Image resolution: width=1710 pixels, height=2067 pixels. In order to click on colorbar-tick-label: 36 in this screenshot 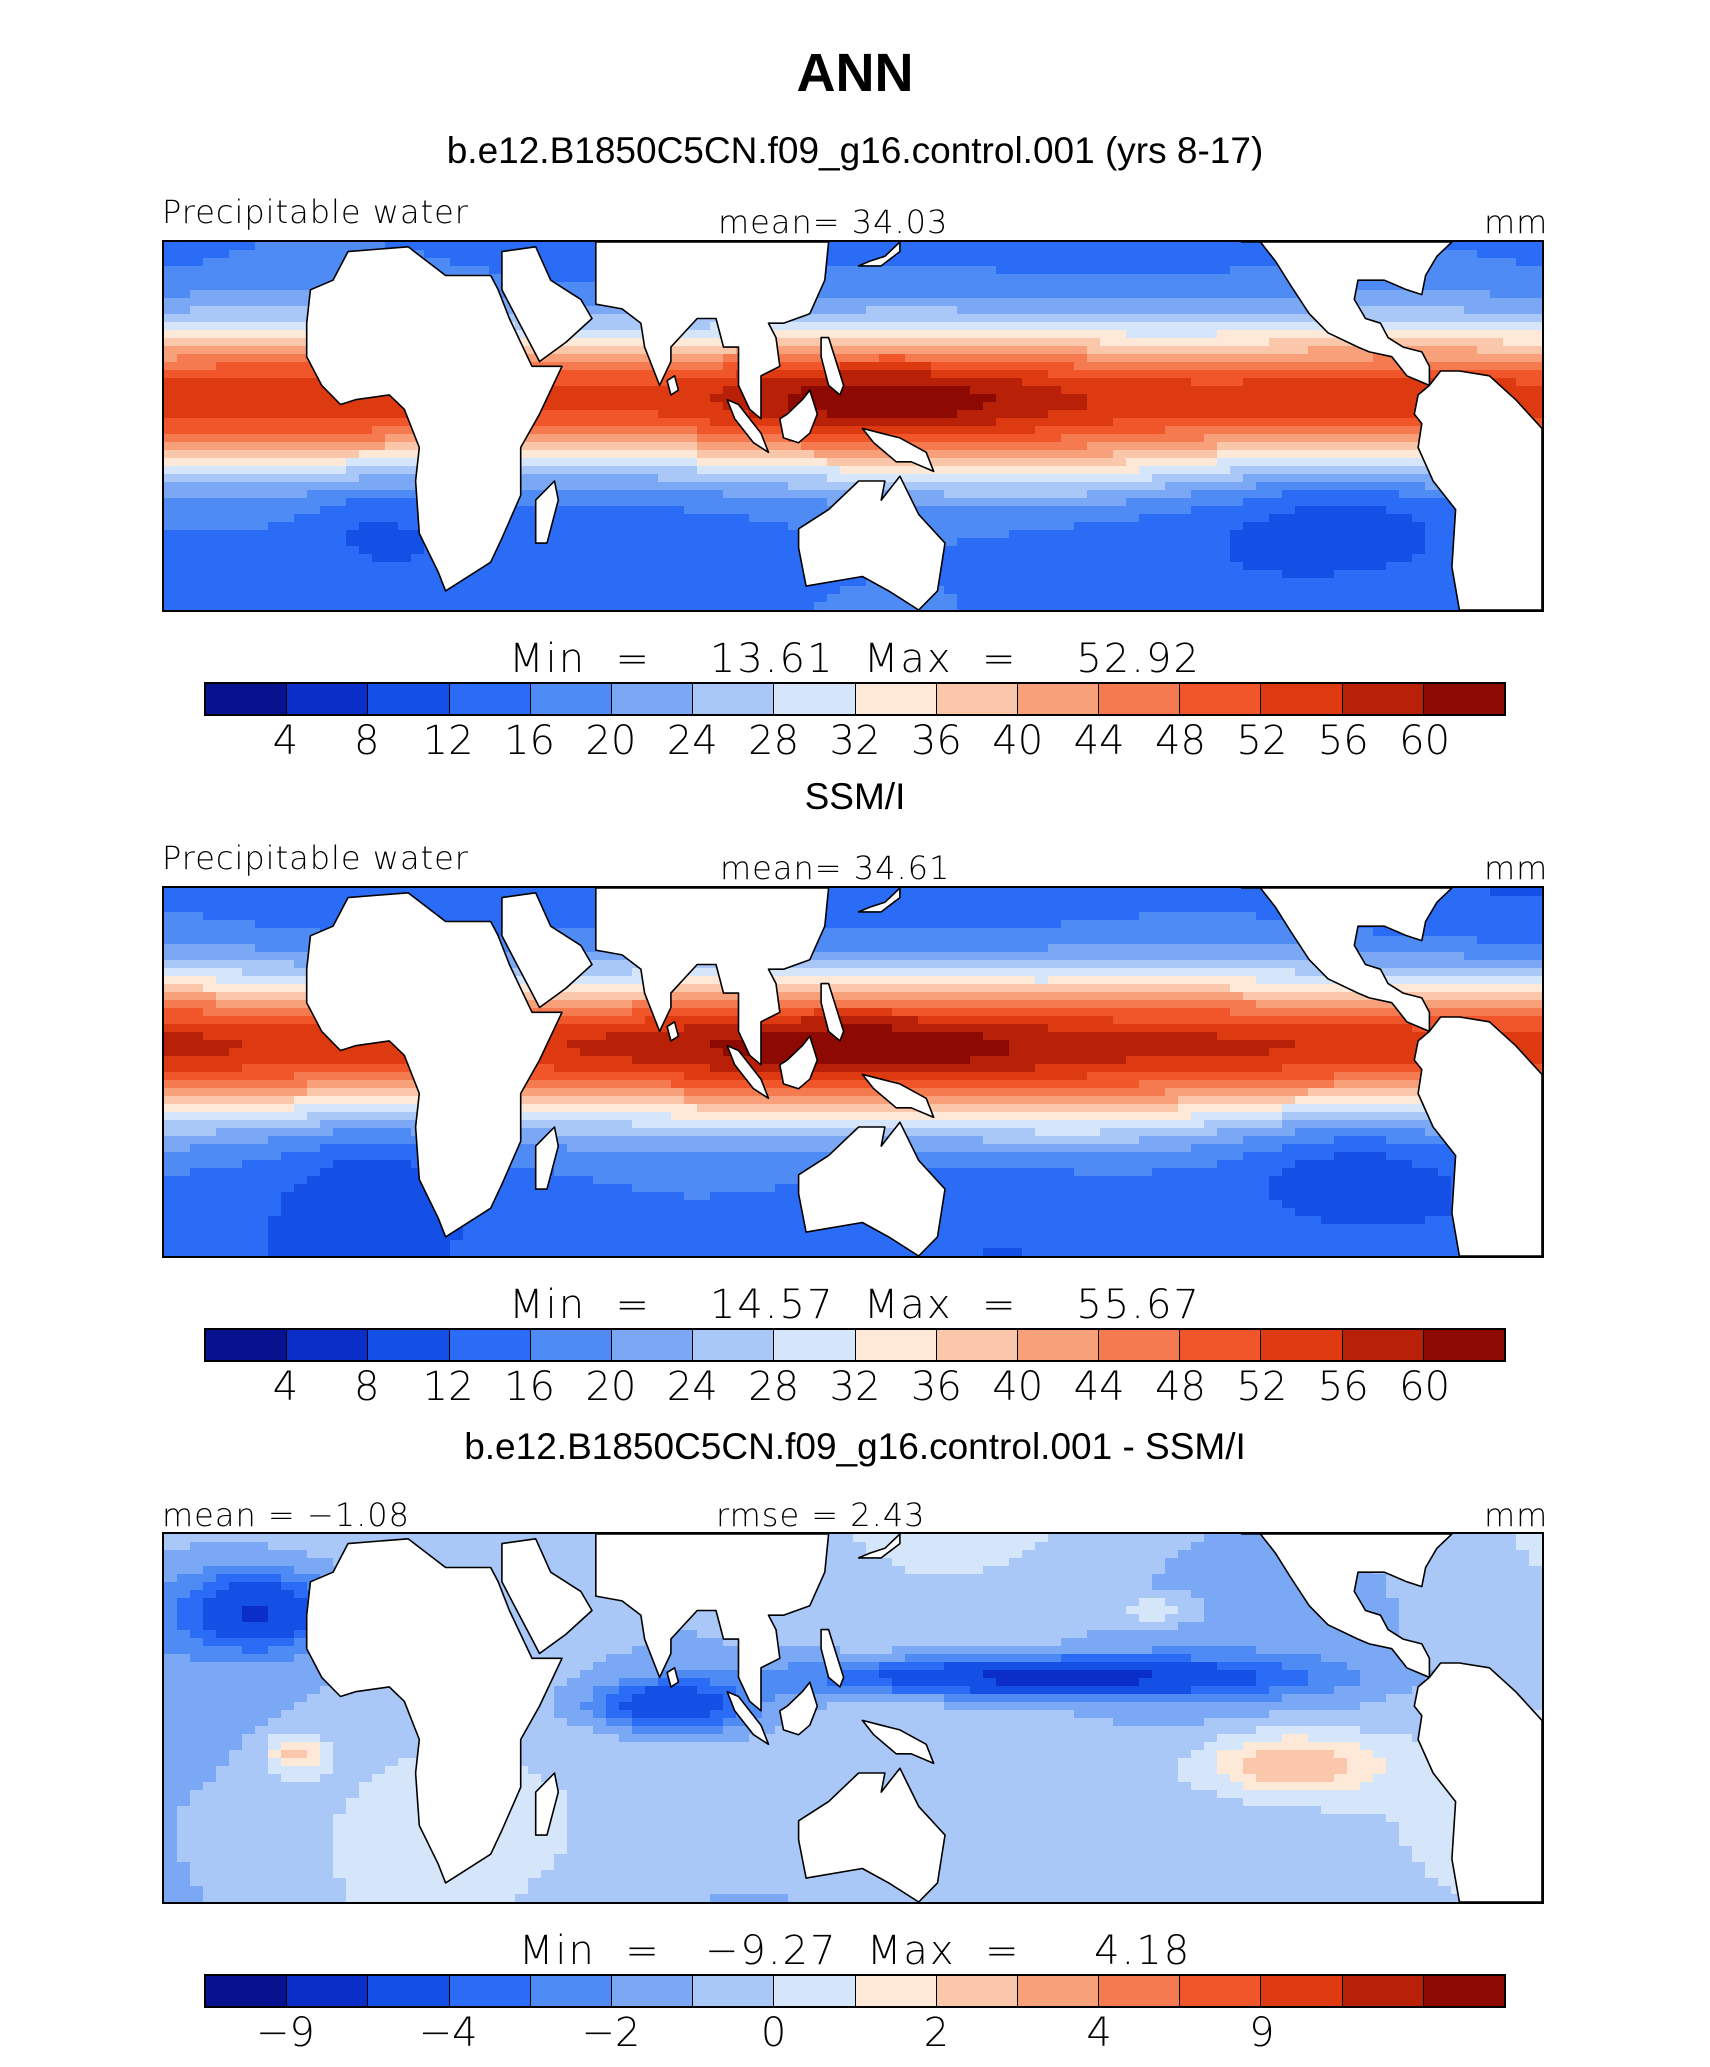, I will do `click(936, 1387)`.